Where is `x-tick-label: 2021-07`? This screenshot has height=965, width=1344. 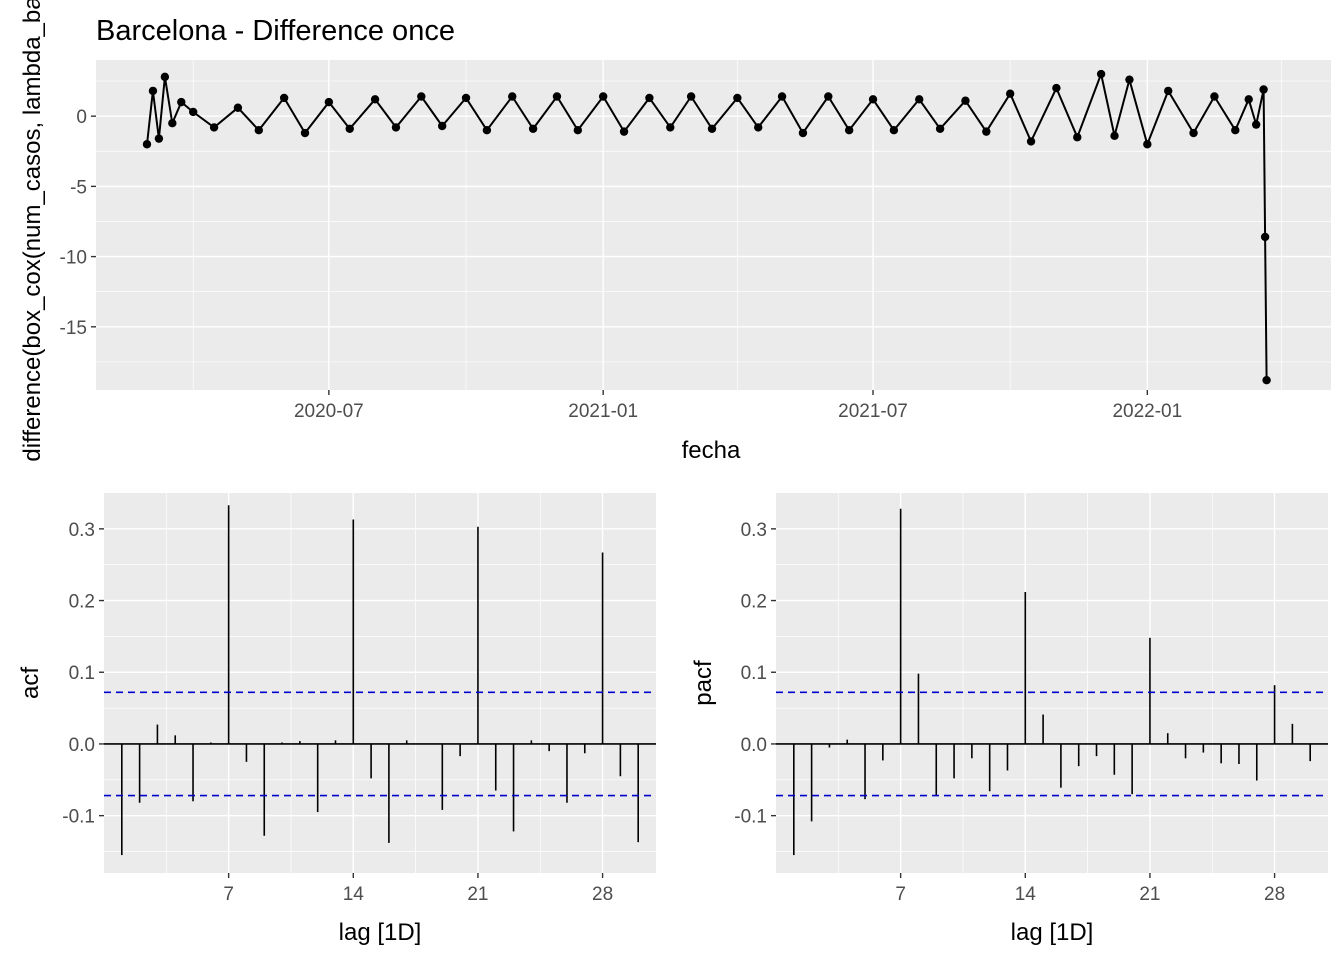
x-tick-label: 2021-07 is located at coordinates (873, 411).